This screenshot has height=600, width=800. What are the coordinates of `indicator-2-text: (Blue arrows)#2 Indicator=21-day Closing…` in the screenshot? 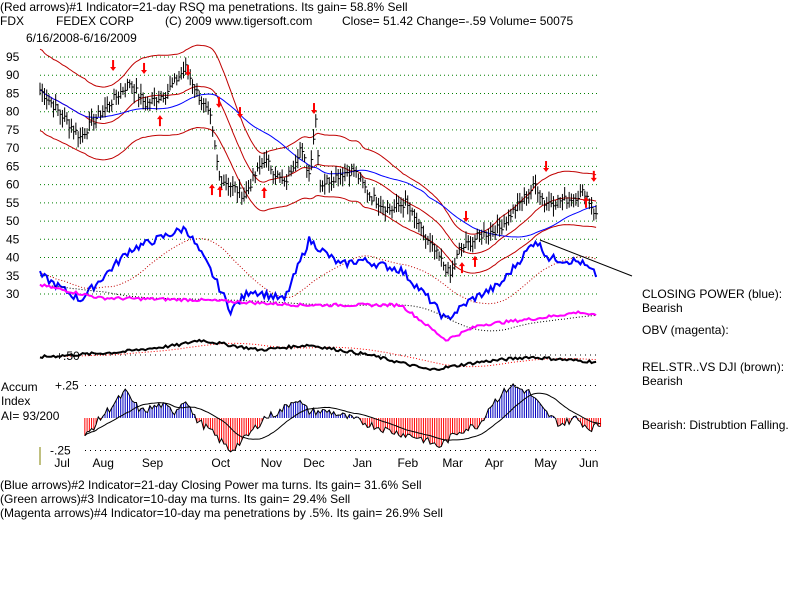 It's located at (211, 485).